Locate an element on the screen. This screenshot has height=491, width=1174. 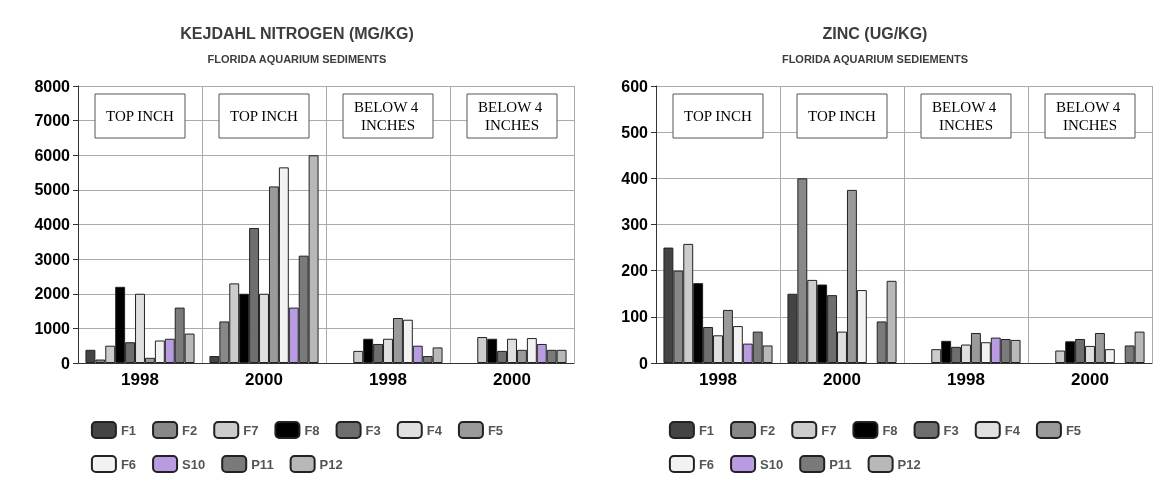
chart-title: KEJDAHL NITROGEN (MG/KG) is located at coordinates (297, 33).